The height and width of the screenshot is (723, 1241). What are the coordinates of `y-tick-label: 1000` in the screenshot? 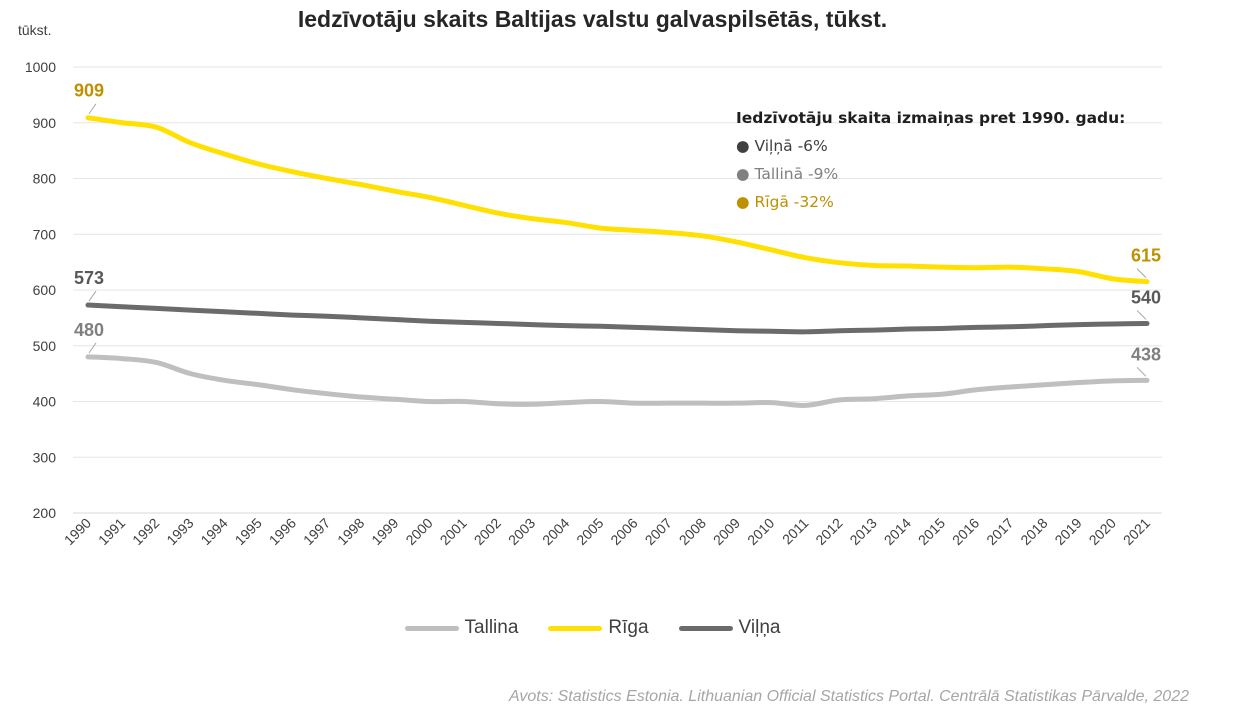 It's located at (40, 67).